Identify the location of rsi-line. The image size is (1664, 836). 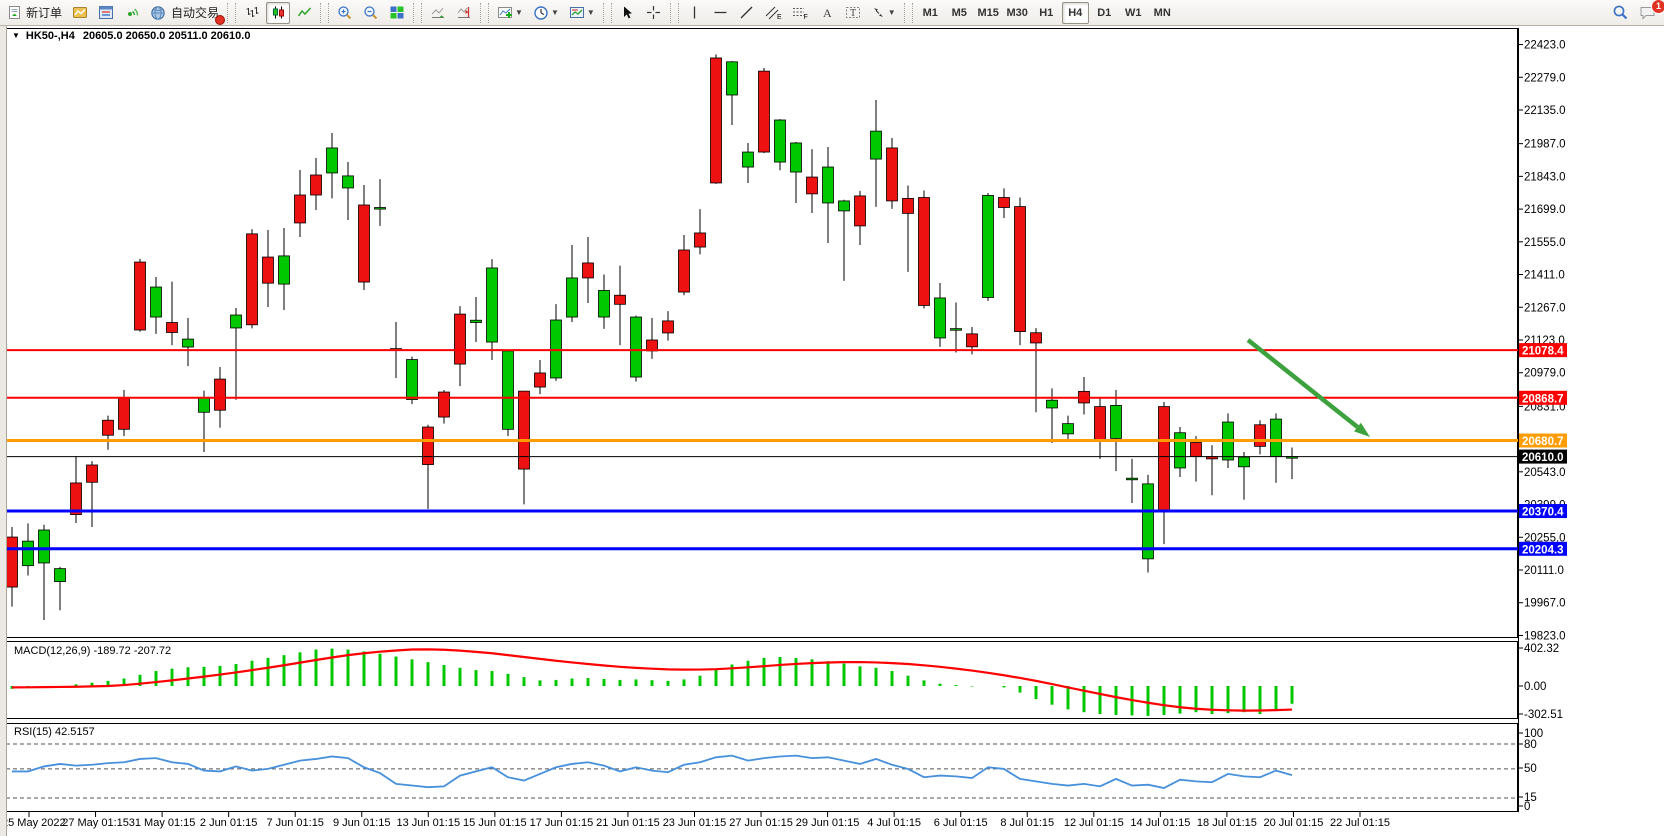
(652, 771).